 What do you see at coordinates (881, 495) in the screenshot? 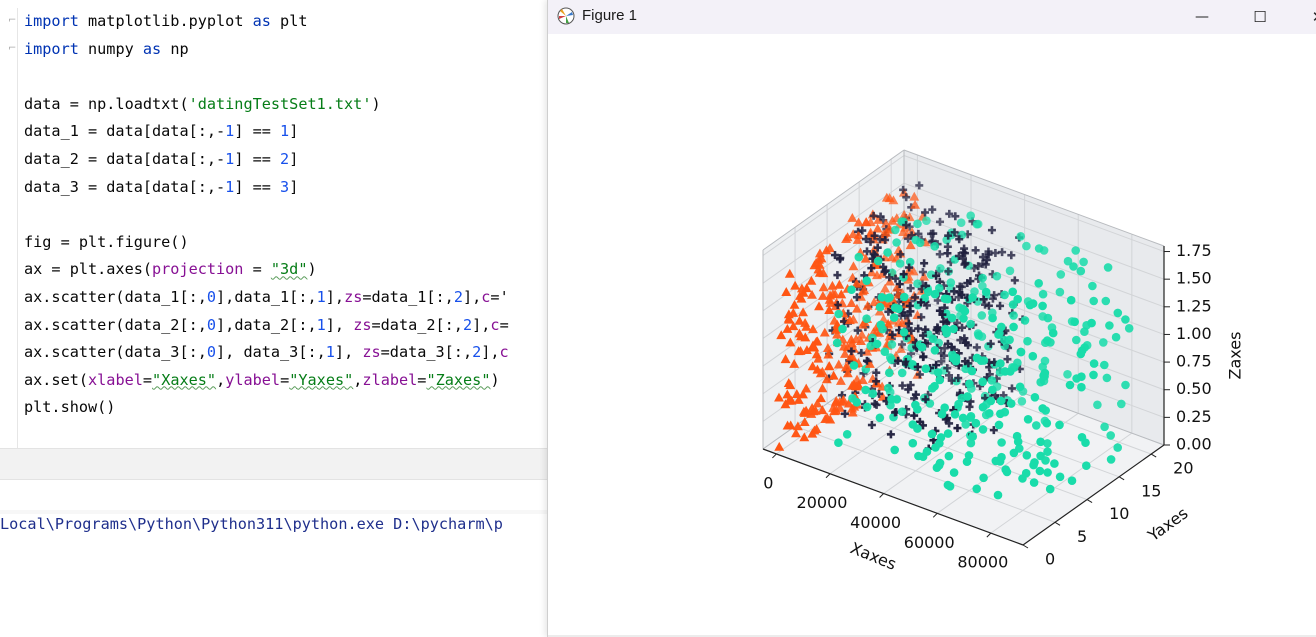
I see `x-tick` at bounding box center [881, 495].